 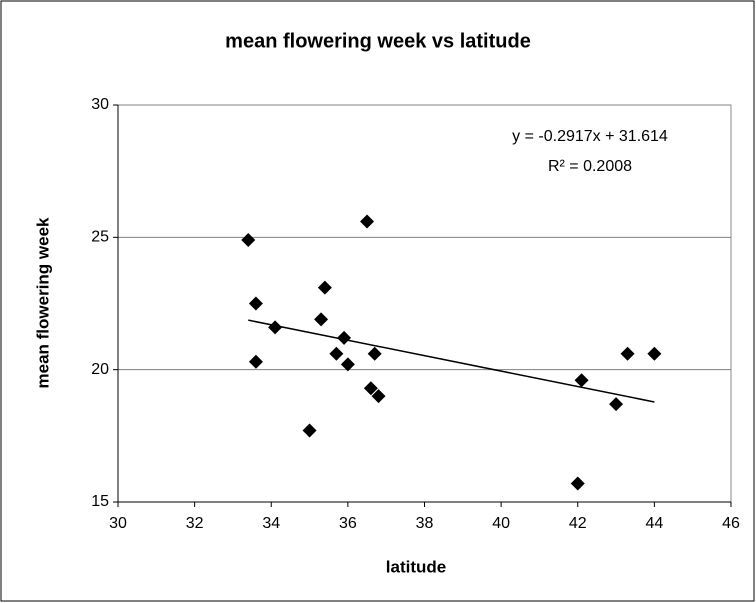 I want to click on r-squared: R² = 0.2008, so click(x=590, y=166).